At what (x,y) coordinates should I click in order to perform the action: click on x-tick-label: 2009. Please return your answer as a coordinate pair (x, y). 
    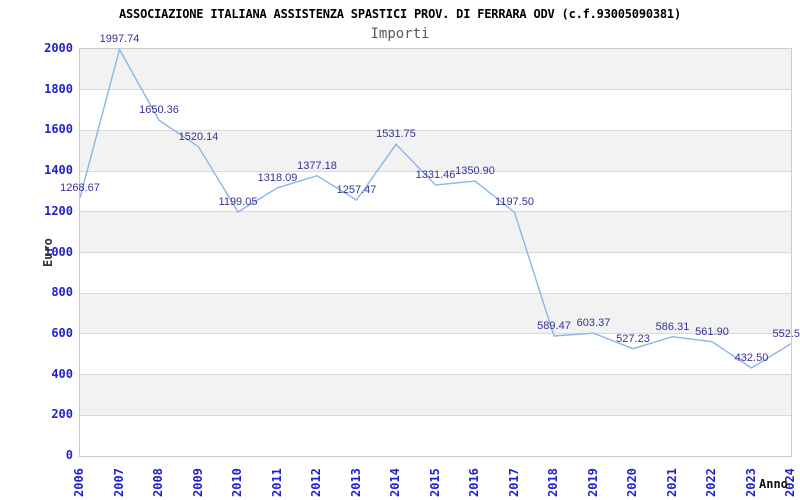
    Looking at the image, I should click on (197, 482).